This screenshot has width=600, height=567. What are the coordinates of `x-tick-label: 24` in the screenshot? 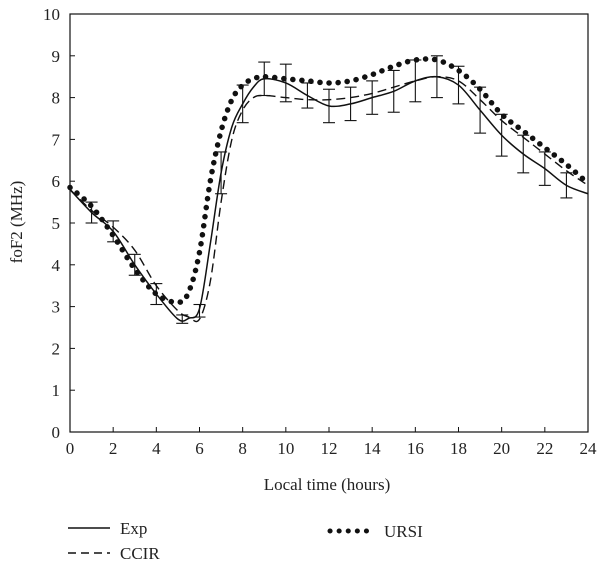 It's located at (589, 448).